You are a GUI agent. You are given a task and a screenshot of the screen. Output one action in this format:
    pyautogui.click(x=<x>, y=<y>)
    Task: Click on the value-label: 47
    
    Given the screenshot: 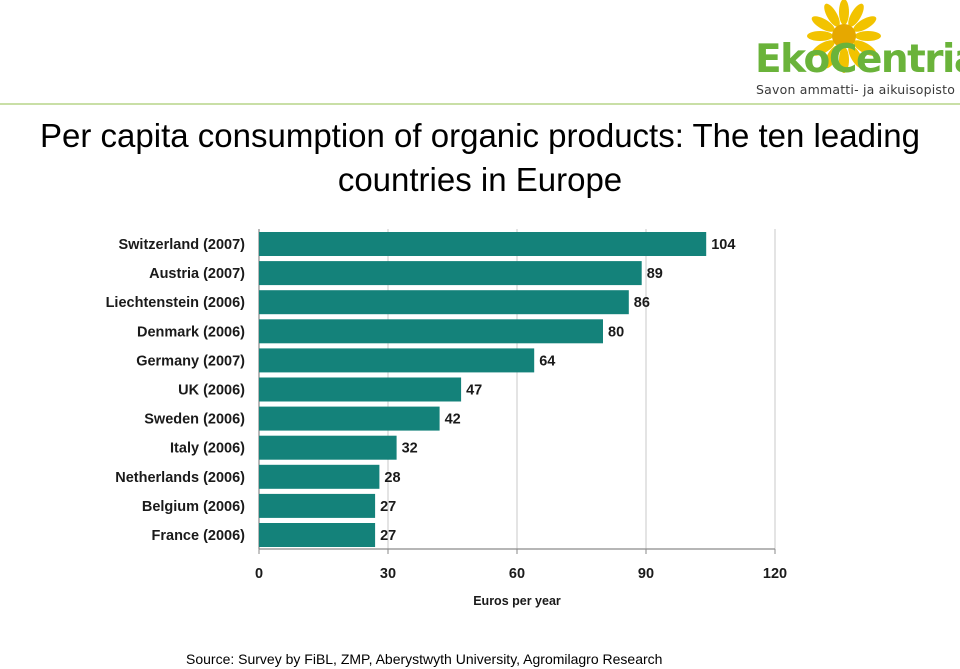 What is the action you would take?
    pyautogui.click(x=474, y=391)
    